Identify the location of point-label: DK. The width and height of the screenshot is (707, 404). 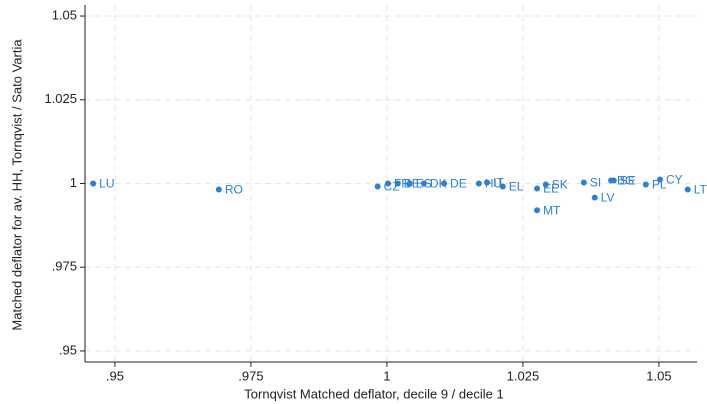
(438, 184).